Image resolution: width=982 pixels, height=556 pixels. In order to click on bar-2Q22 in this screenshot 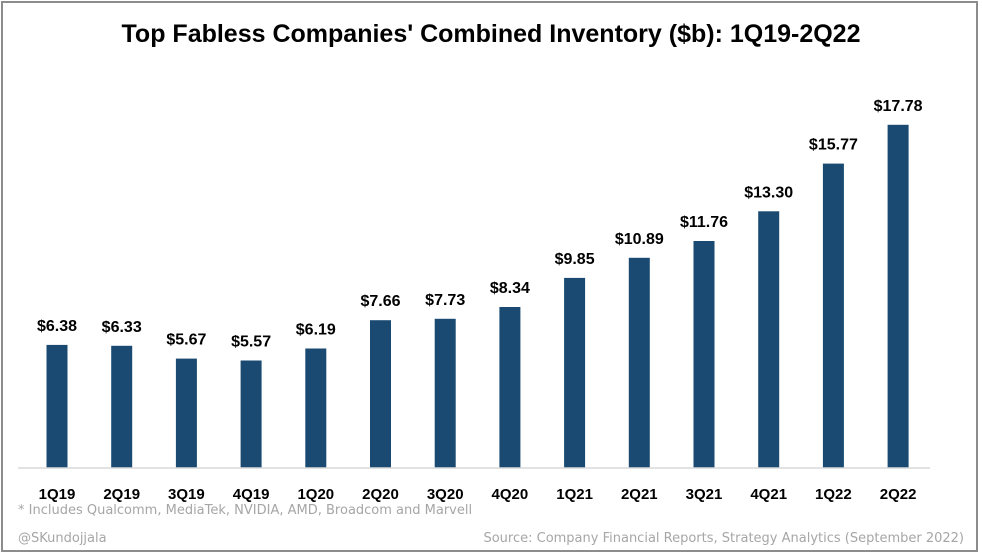, I will do `click(898, 296)`.